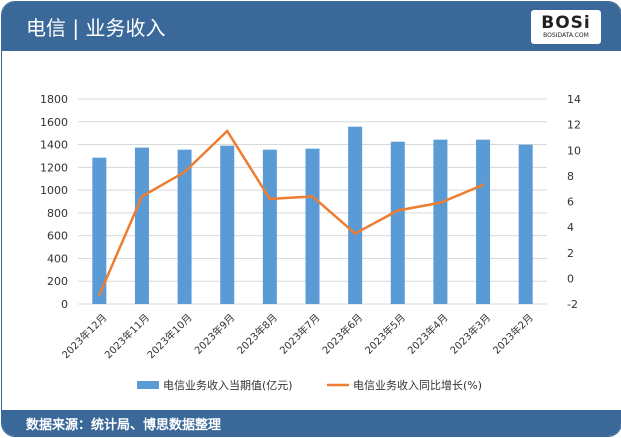 This screenshot has height=438, width=621. Describe the element at coordinates (311, 26) in the screenshot. I see `header: 电信 | 业务收入 BOSi BOSIDATA.COM` at that location.